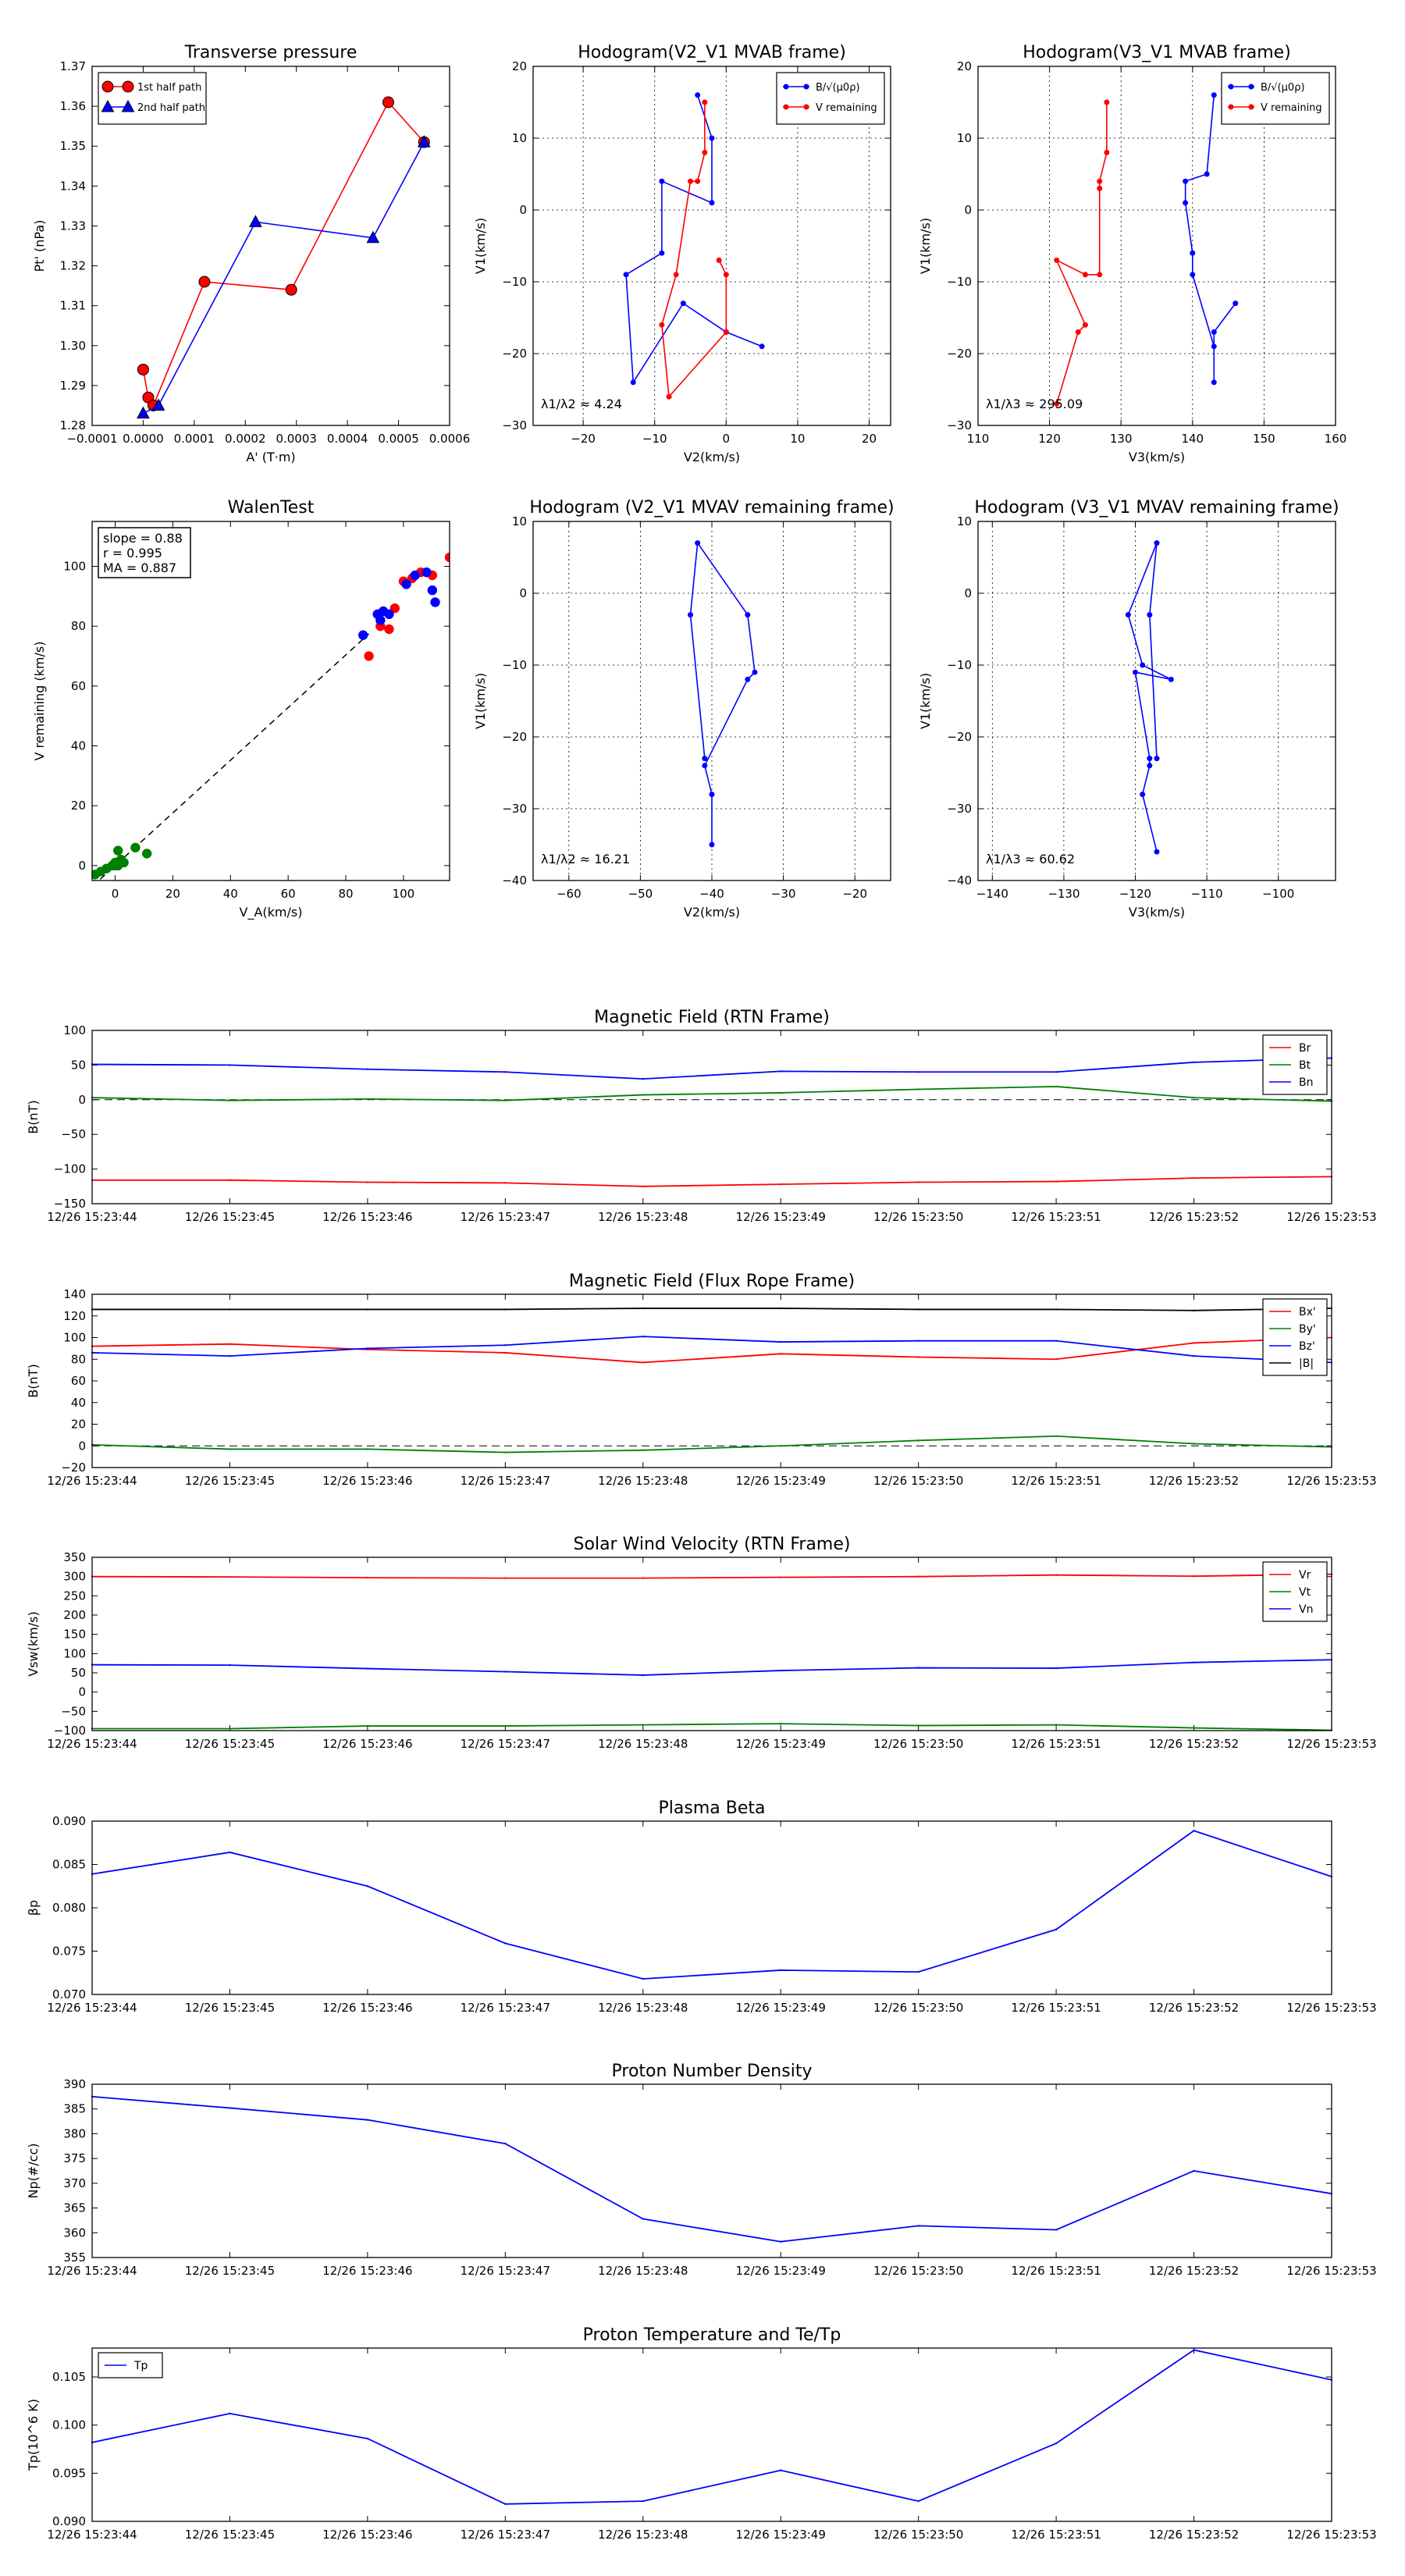 The width and height of the screenshot is (1405, 2576). What do you see at coordinates (918, 1576) in the screenshot?
I see `data-point-vr` at bounding box center [918, 1576].